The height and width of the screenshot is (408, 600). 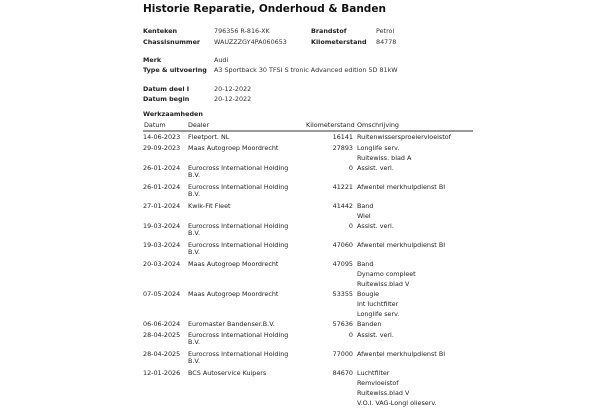 I want to click on row-km: 41221, so click(x=342, y=187).